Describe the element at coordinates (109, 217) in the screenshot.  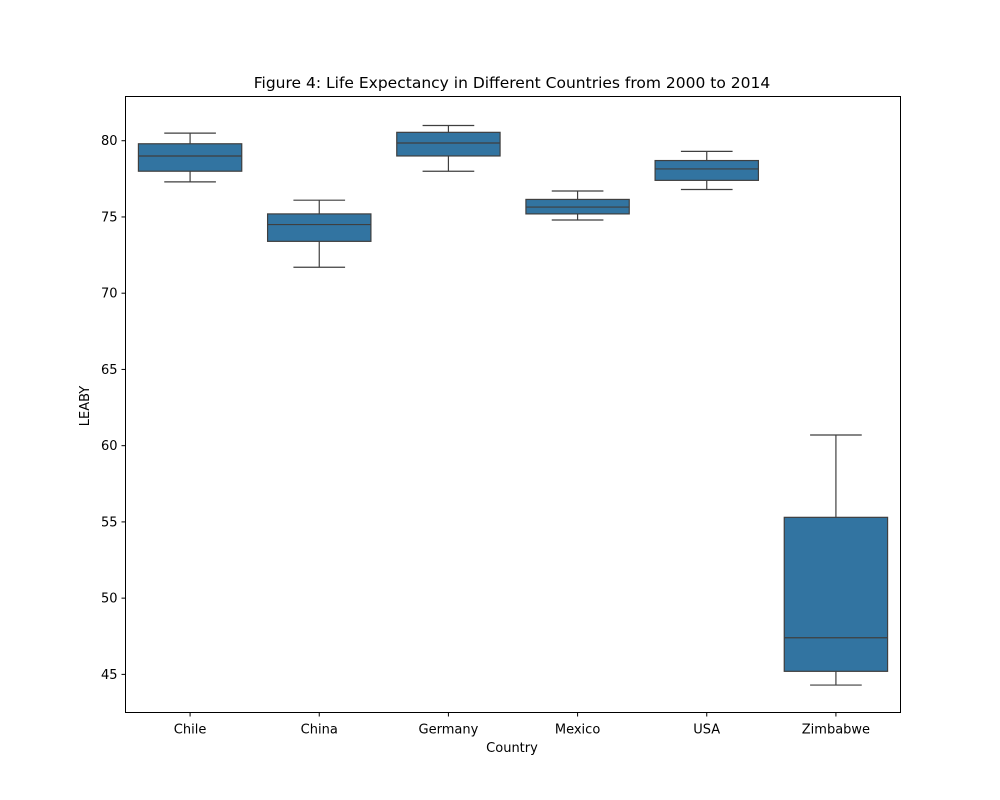
I see `y-tick-label: 75` at that location.